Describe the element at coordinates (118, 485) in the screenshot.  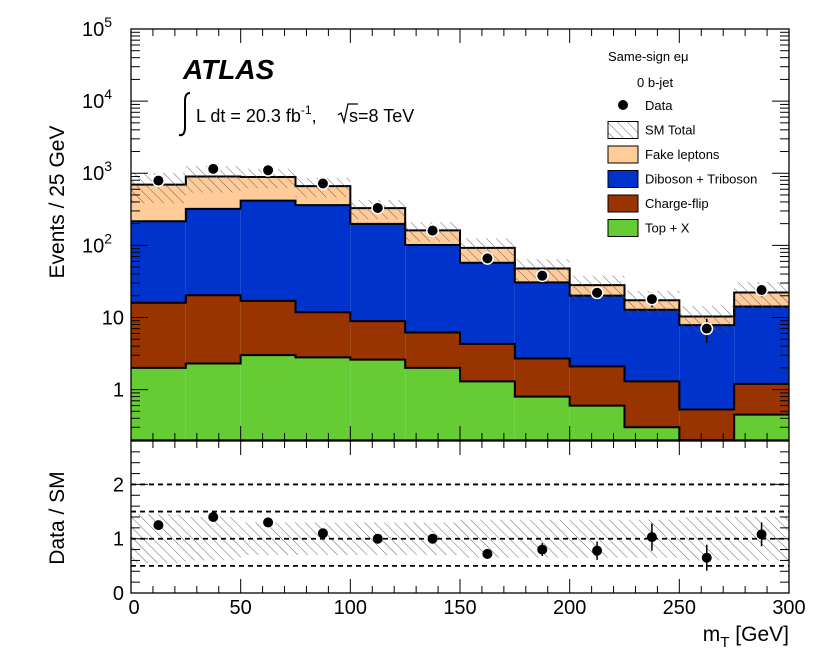
I see `ratio-y-tick-label: 2` at that location.